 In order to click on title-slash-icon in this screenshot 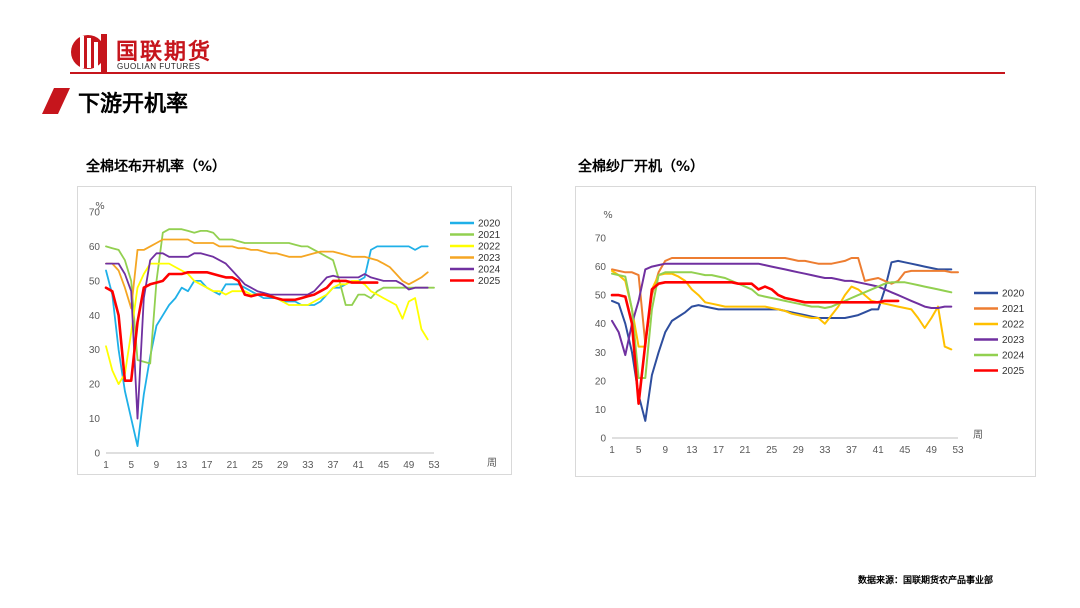, I will do `click(56, 101)`.